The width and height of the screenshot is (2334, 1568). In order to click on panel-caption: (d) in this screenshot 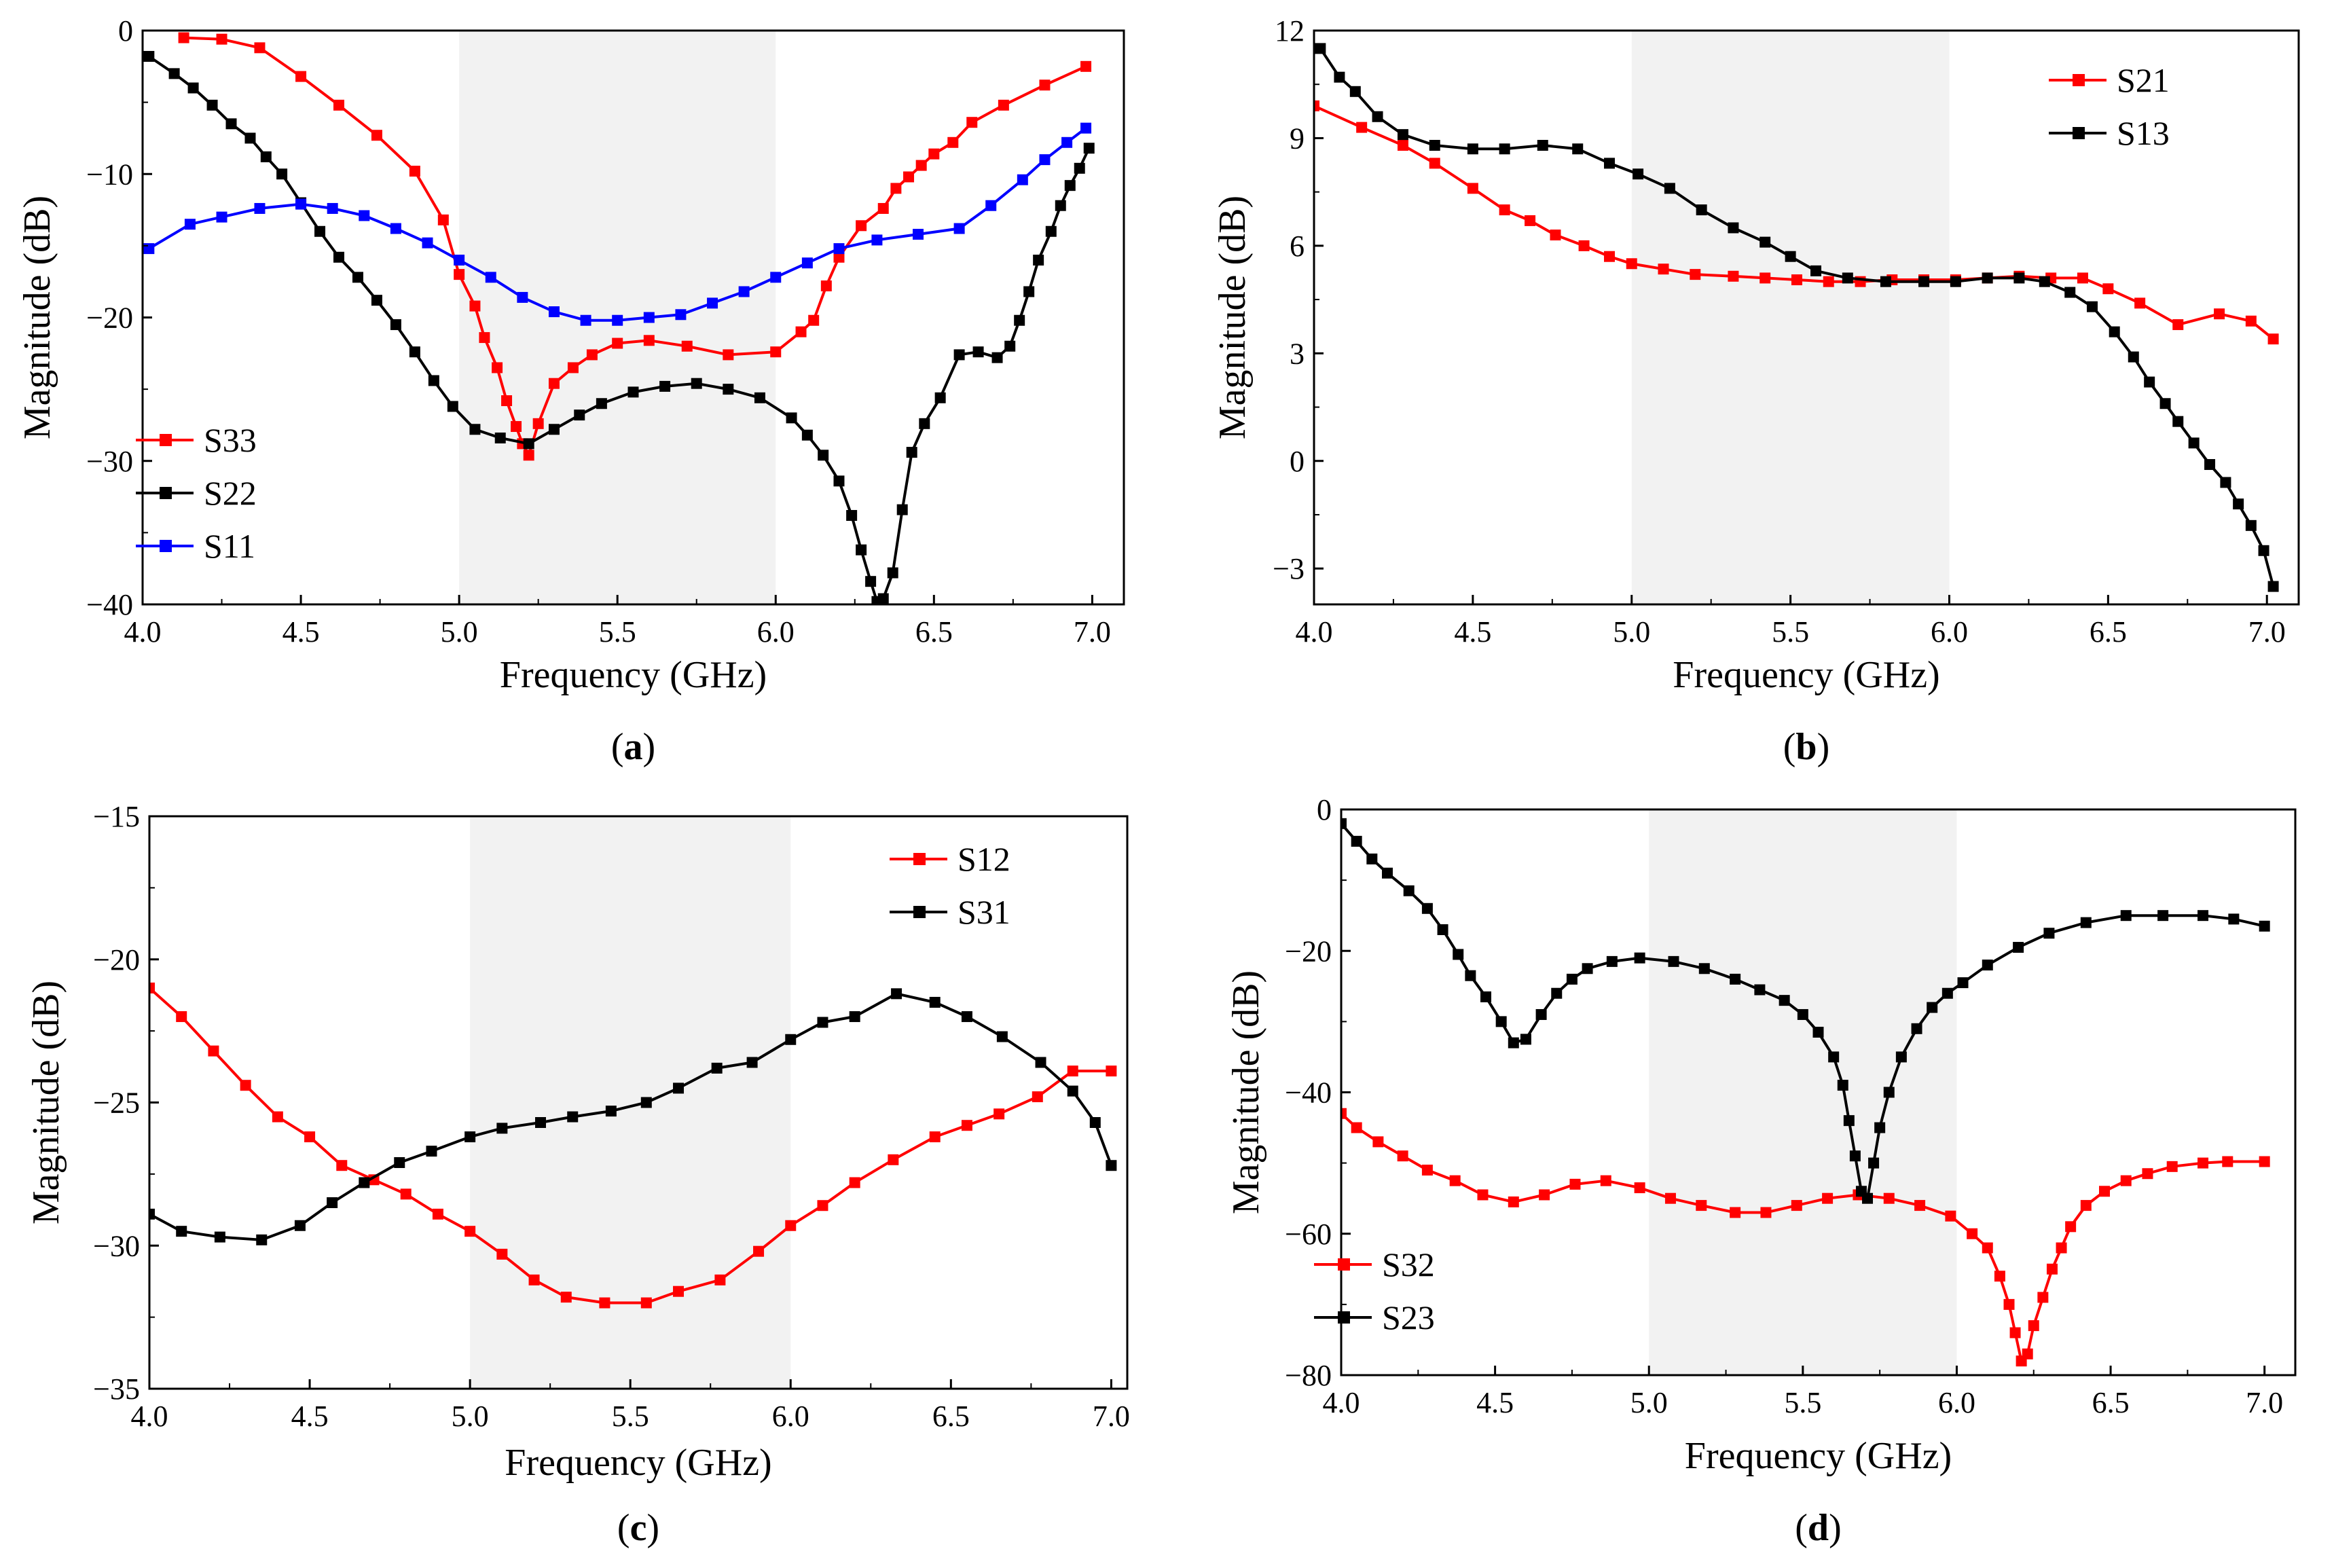, I will do `click(1818, 1528)`.